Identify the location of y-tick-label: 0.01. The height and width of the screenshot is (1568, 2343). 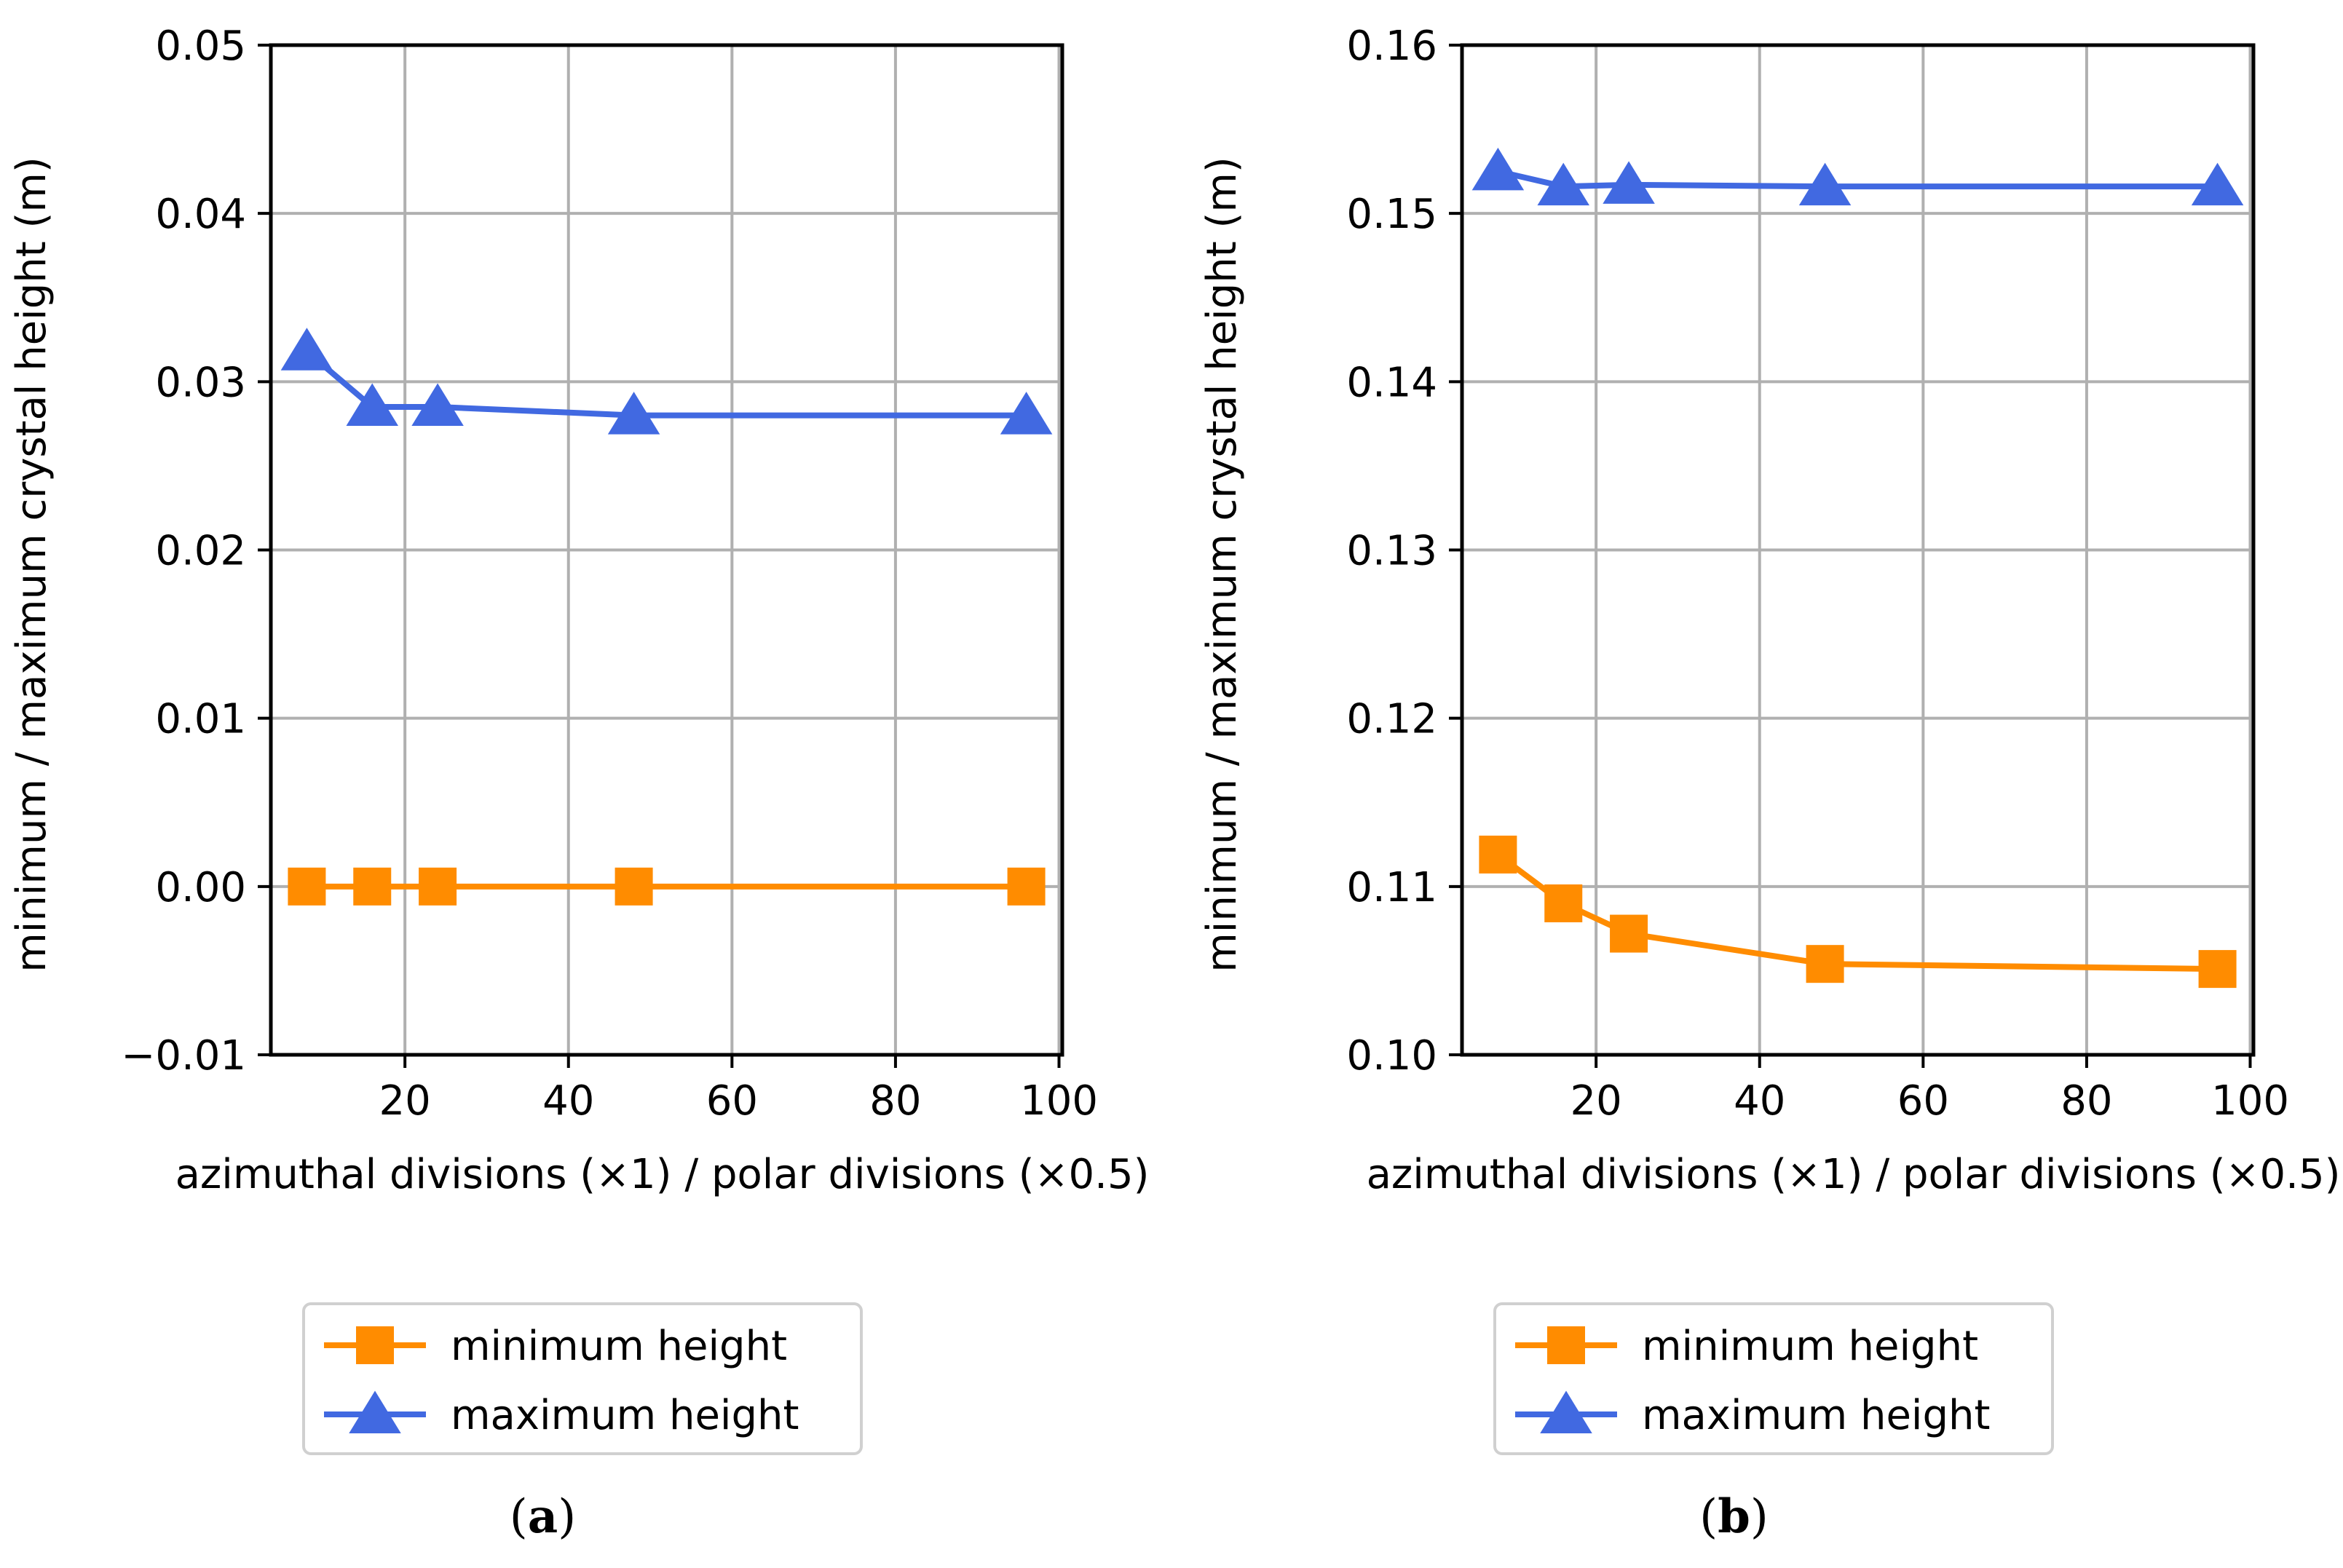
(201, 720).